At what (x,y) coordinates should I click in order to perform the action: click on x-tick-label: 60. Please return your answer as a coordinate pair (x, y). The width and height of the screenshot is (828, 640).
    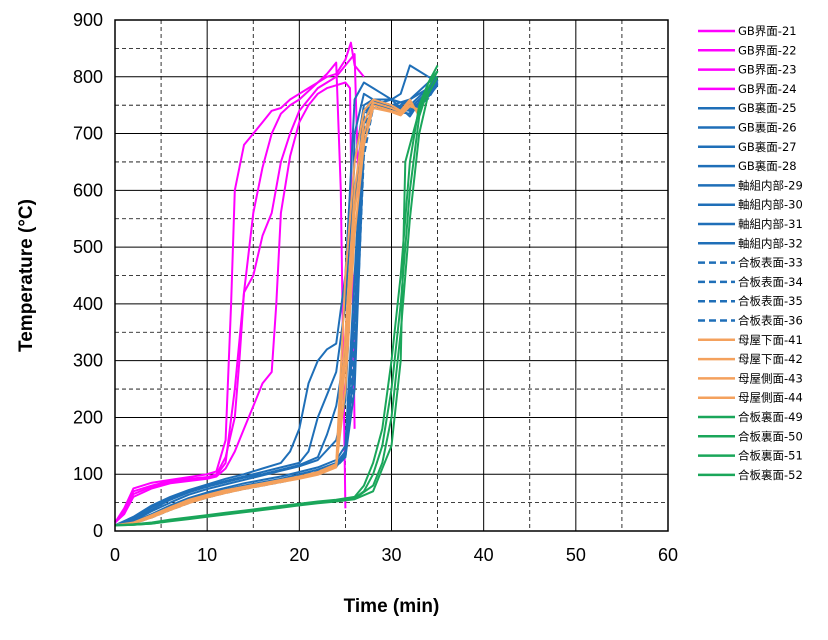
    Looking at the image, I should click on (668, 555).